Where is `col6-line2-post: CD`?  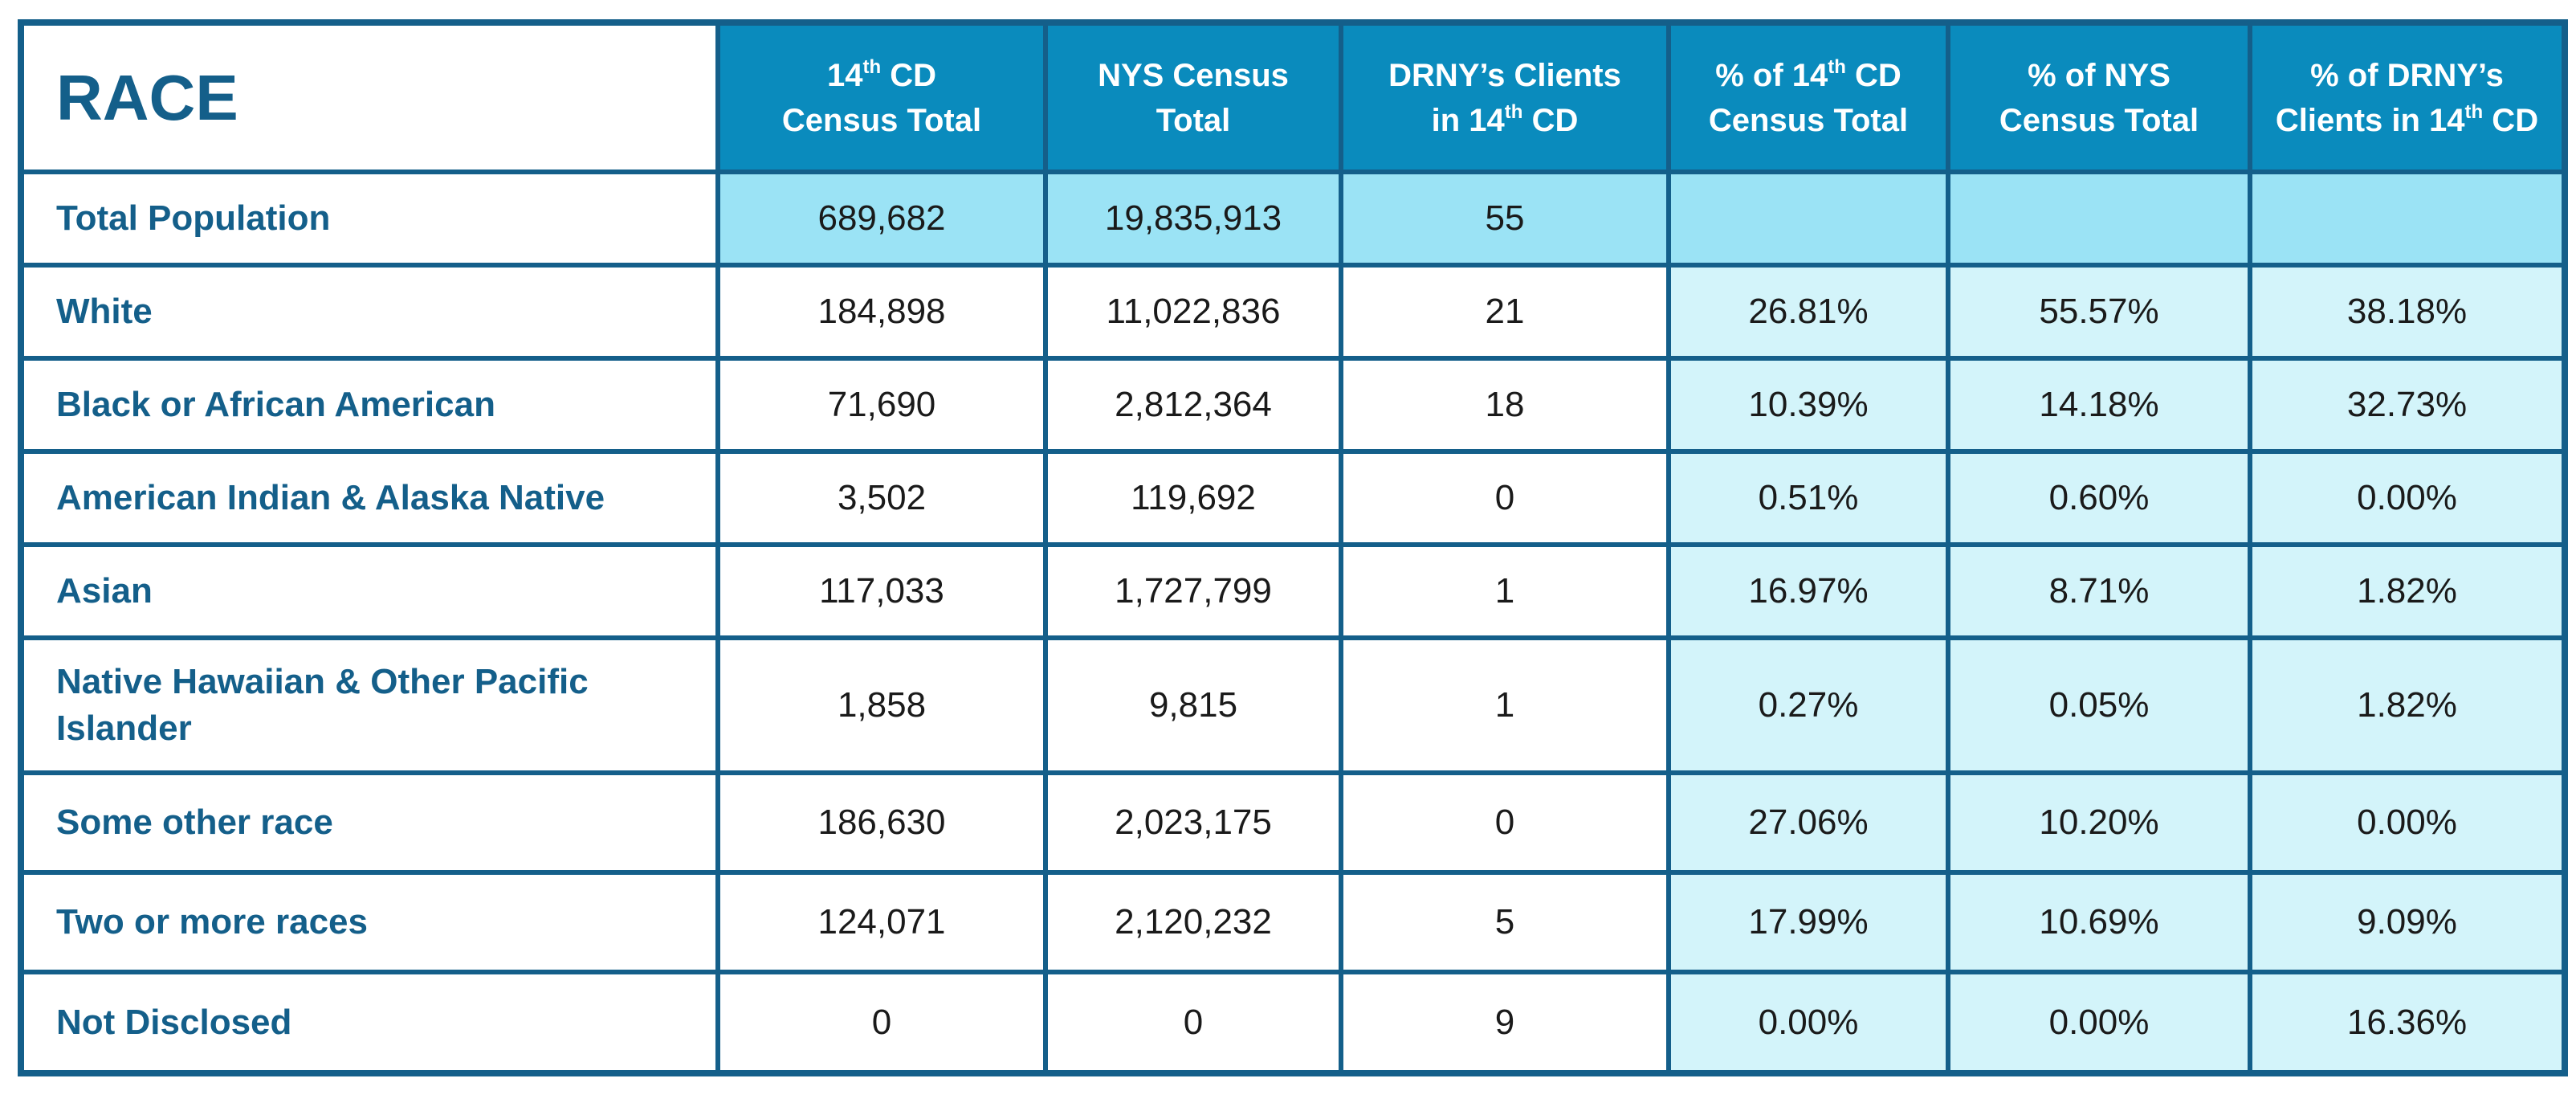
col6-line2-post: CD is located at coordinates (2511, 120).